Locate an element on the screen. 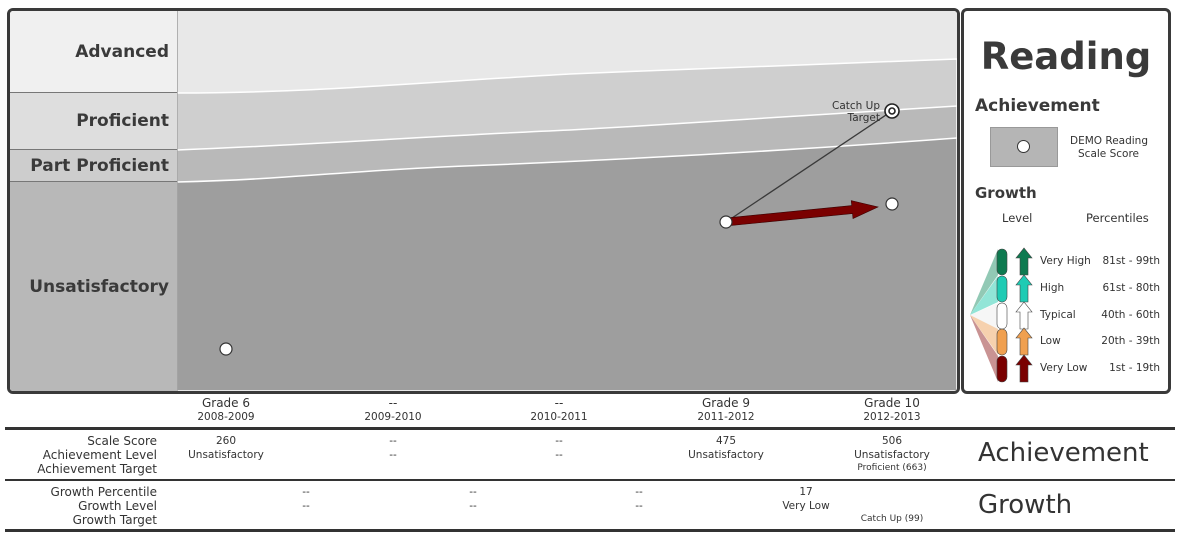 The image size is (1181, 539). growth-pill-typical-icon is located at coordinates (1002, 316).